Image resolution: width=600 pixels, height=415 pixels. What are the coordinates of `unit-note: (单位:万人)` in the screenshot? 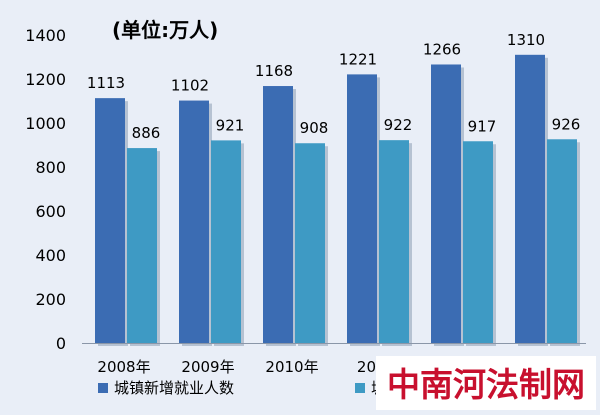 It's located at (165, 30).